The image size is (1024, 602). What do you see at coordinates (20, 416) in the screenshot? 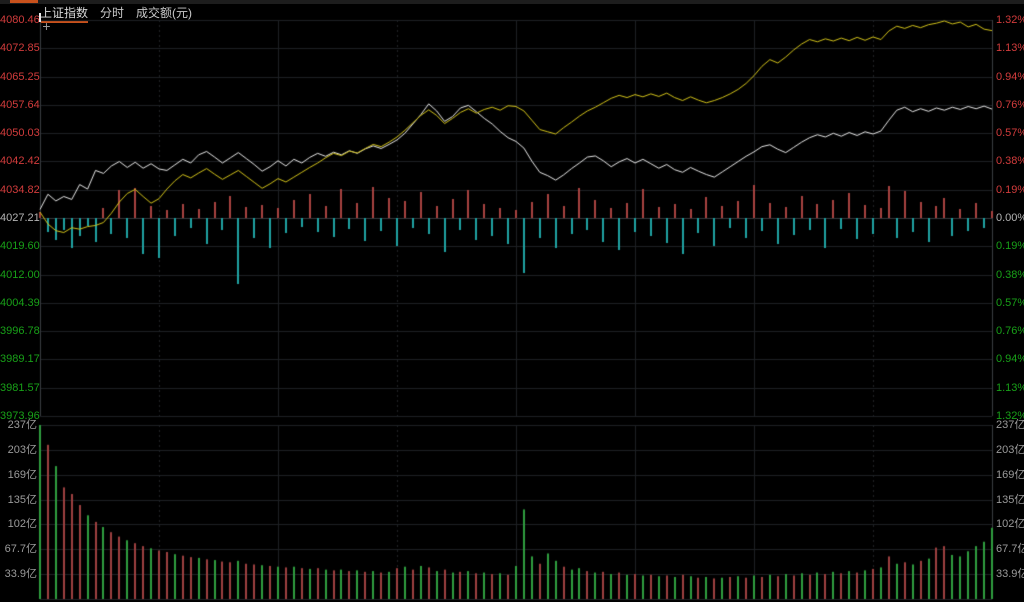
I see `price-axis-label: 3973.96` at bounding box center [20, 416].